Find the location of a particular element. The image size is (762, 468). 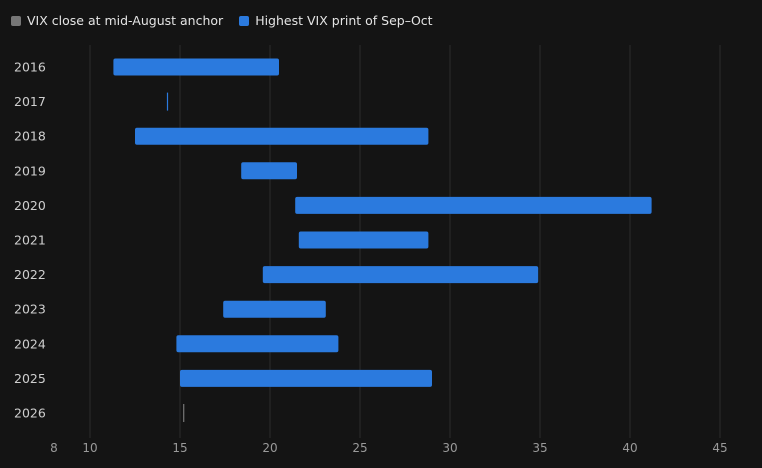

y-tick-label-2020: 2020 is located at coordinates (30, 205).